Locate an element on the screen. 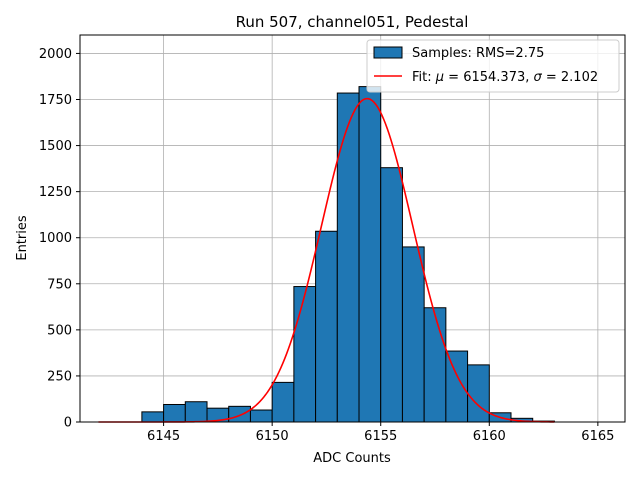  x-tick-label: 6155 is located at coordinates (380, 436).